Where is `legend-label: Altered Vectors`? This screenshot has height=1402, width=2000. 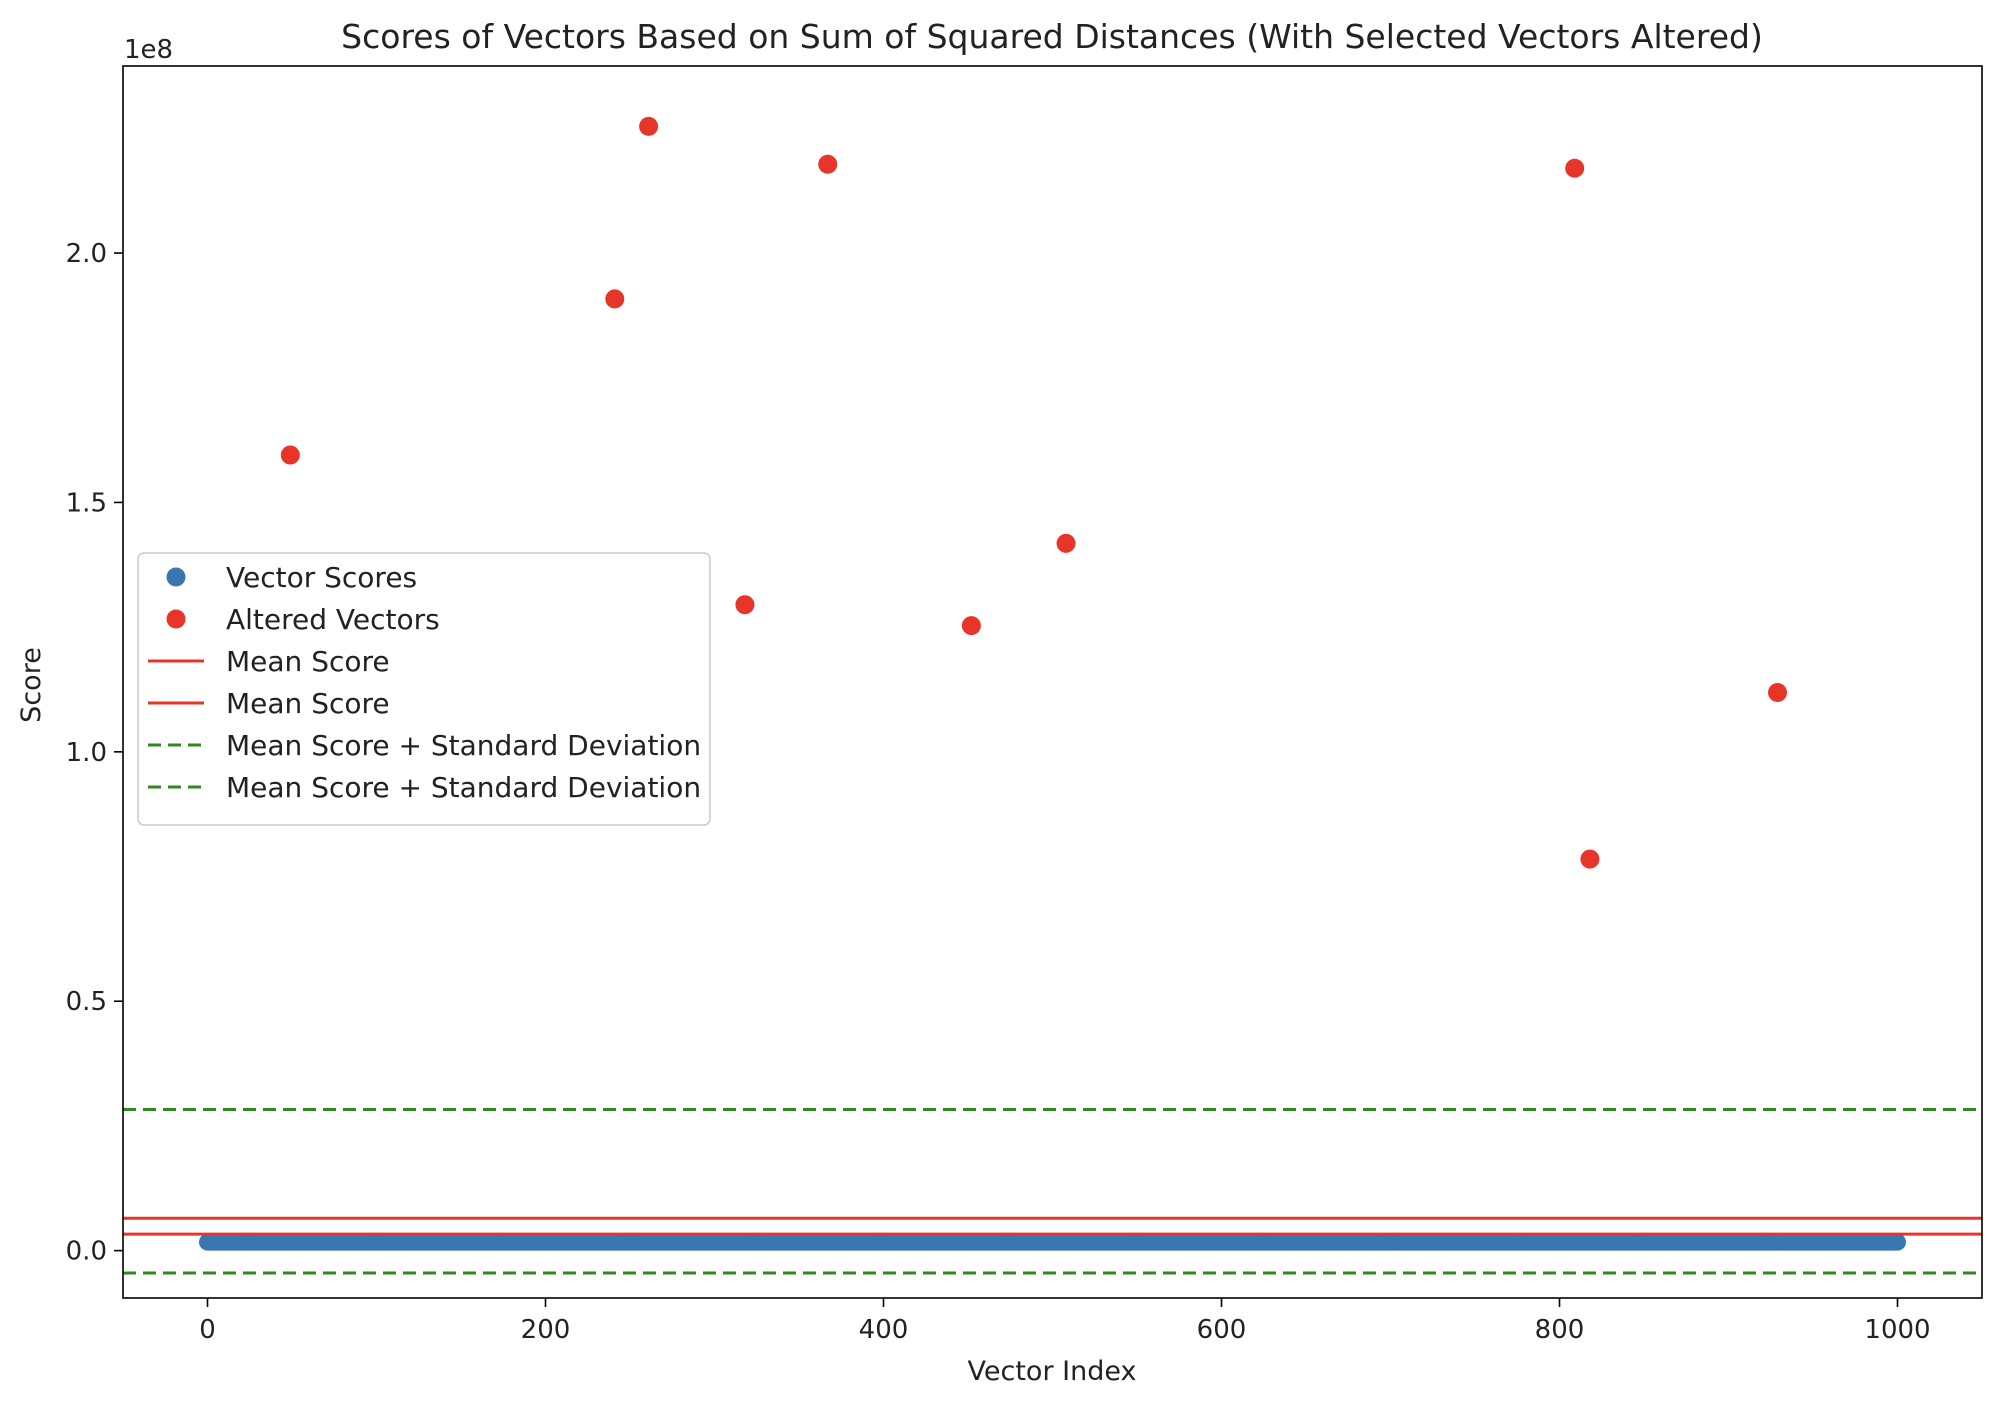 legend-label: Altered Vectors is located at coordinates (333, 619).